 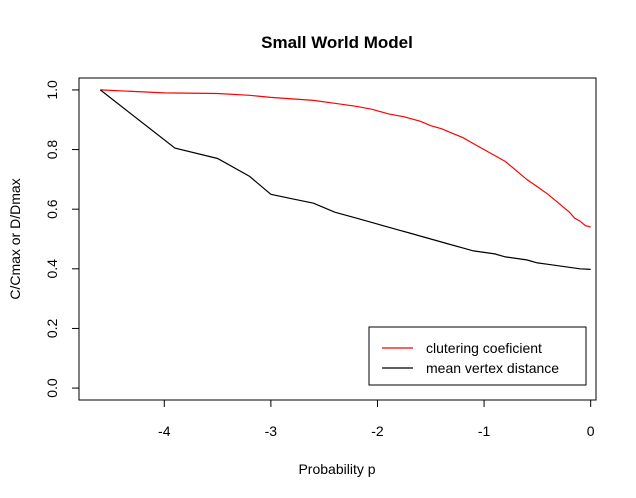 What do you see at coordinates (492, 368) in the screenshot?
I see `legend-label-2: mean vertex distance` at bounding box center [492, 368].